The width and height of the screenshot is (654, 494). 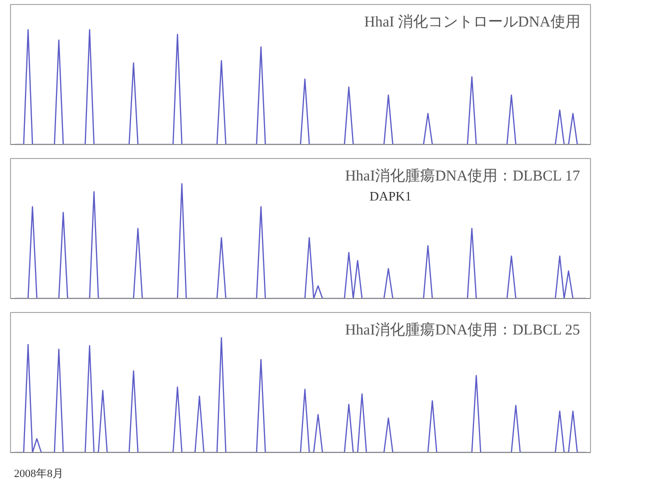 I want to click on text: 2008年8月, so click(x=39, y=474).